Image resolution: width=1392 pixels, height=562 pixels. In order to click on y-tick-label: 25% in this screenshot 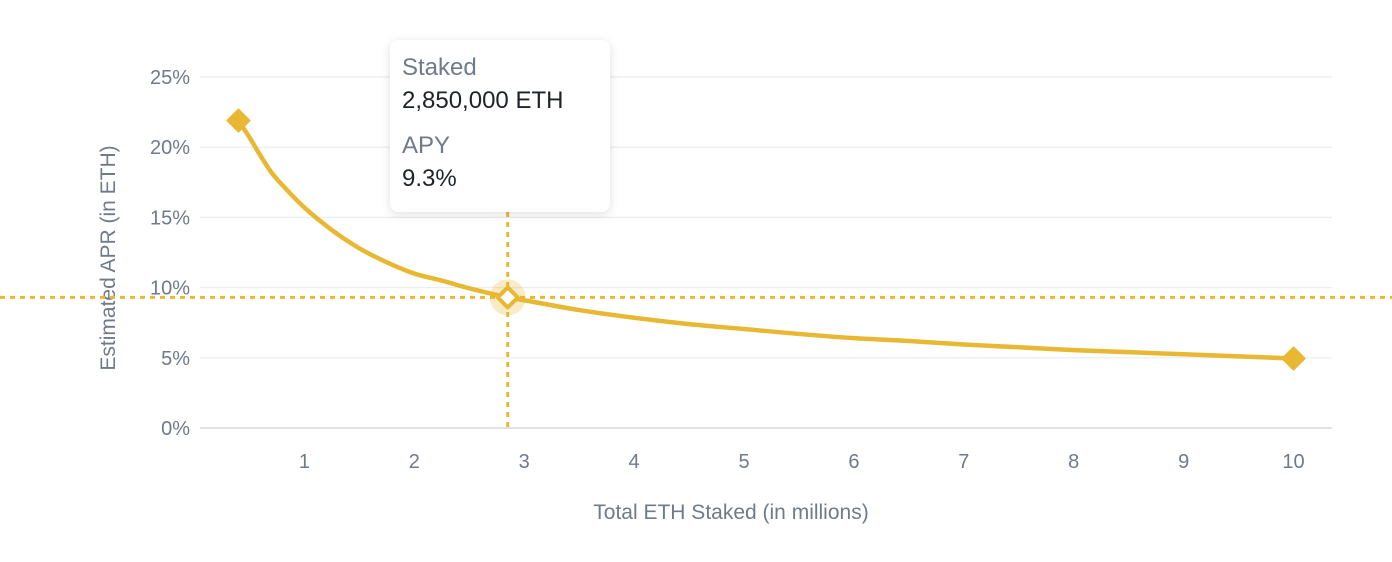, I will do `click(170, 78)`.